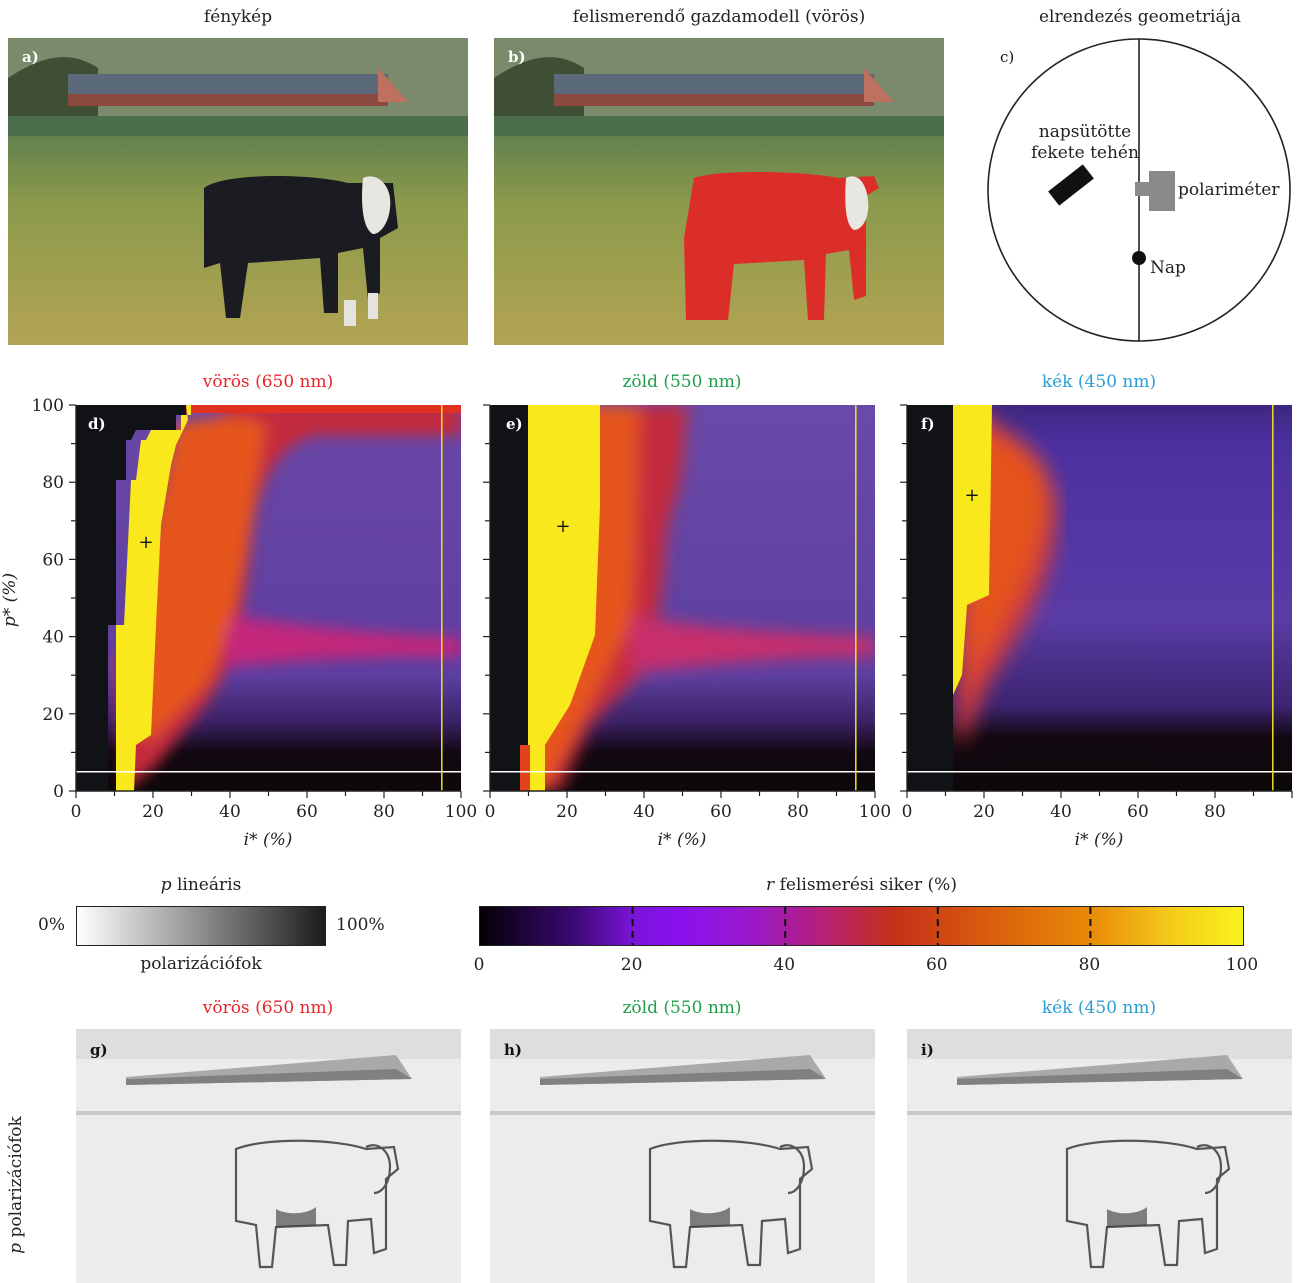 The height and width of the screenshot is (1283, 1303). What do you see at coordinates (1007, 57) in the screenshot?
I see `panel-label-c: c)` at bounding box center [1007, 57].